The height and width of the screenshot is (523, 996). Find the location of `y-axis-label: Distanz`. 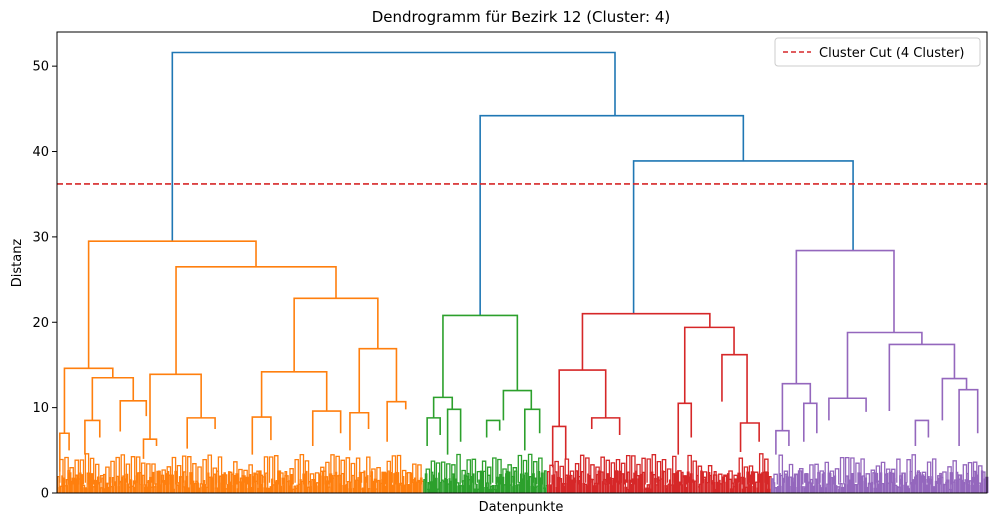

y-axis-label: Distanz is located at coordinates (17, 263).